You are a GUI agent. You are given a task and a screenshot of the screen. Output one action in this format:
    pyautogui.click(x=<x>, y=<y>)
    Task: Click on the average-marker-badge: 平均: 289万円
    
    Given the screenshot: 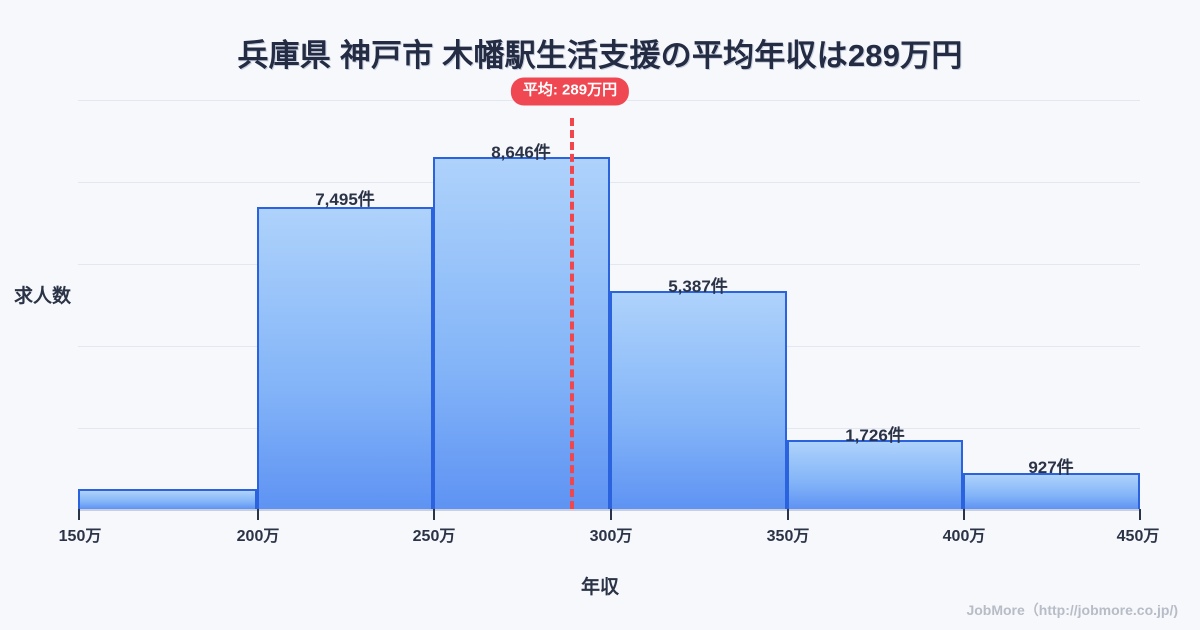 What is the action you would take?
    pyautogui.click(x=570, y=91)
    